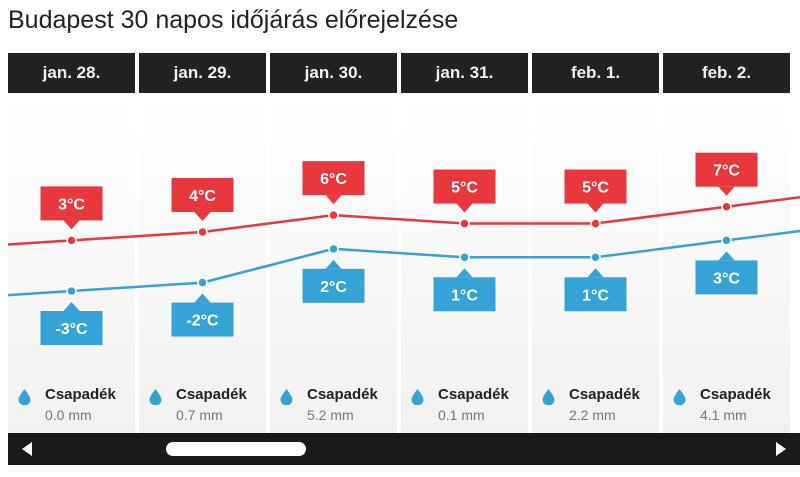  Describe the element at coordinates (333, 73) in the screenshot. I see `day-header: jan. 30.` at that location.